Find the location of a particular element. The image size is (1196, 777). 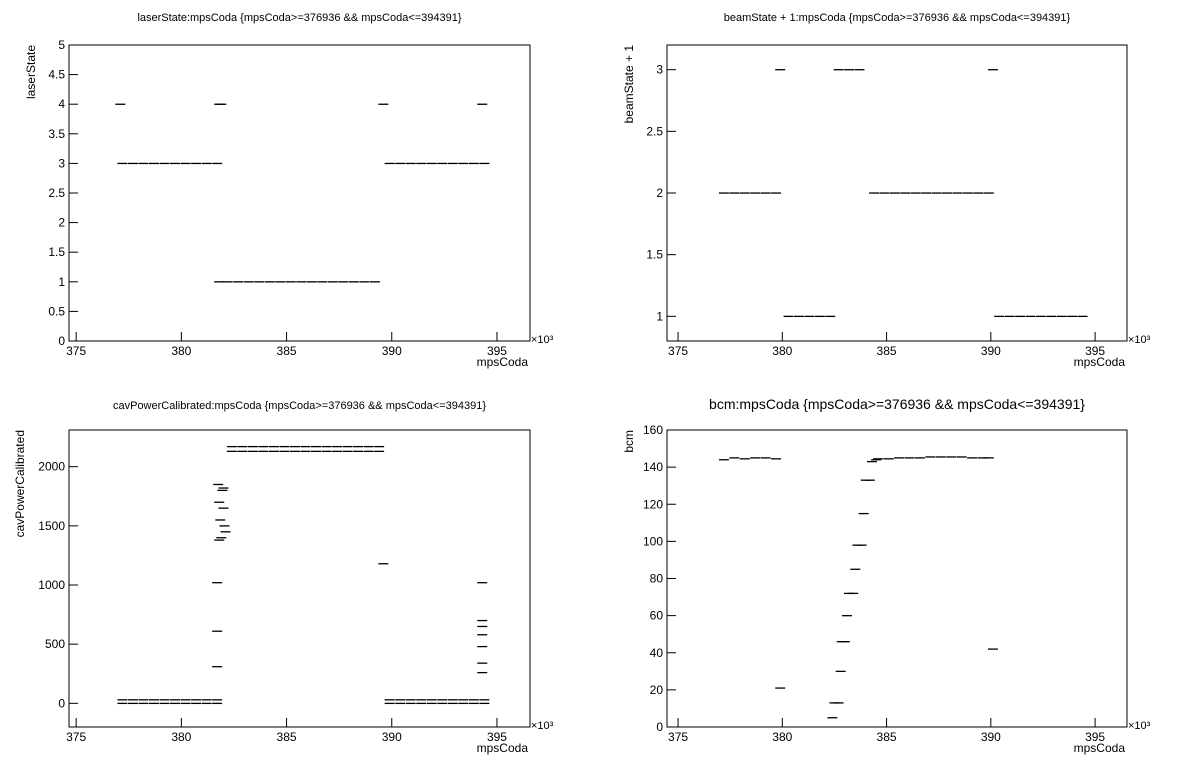

y-axis-label: bcm is located at coordinates (629, 441).